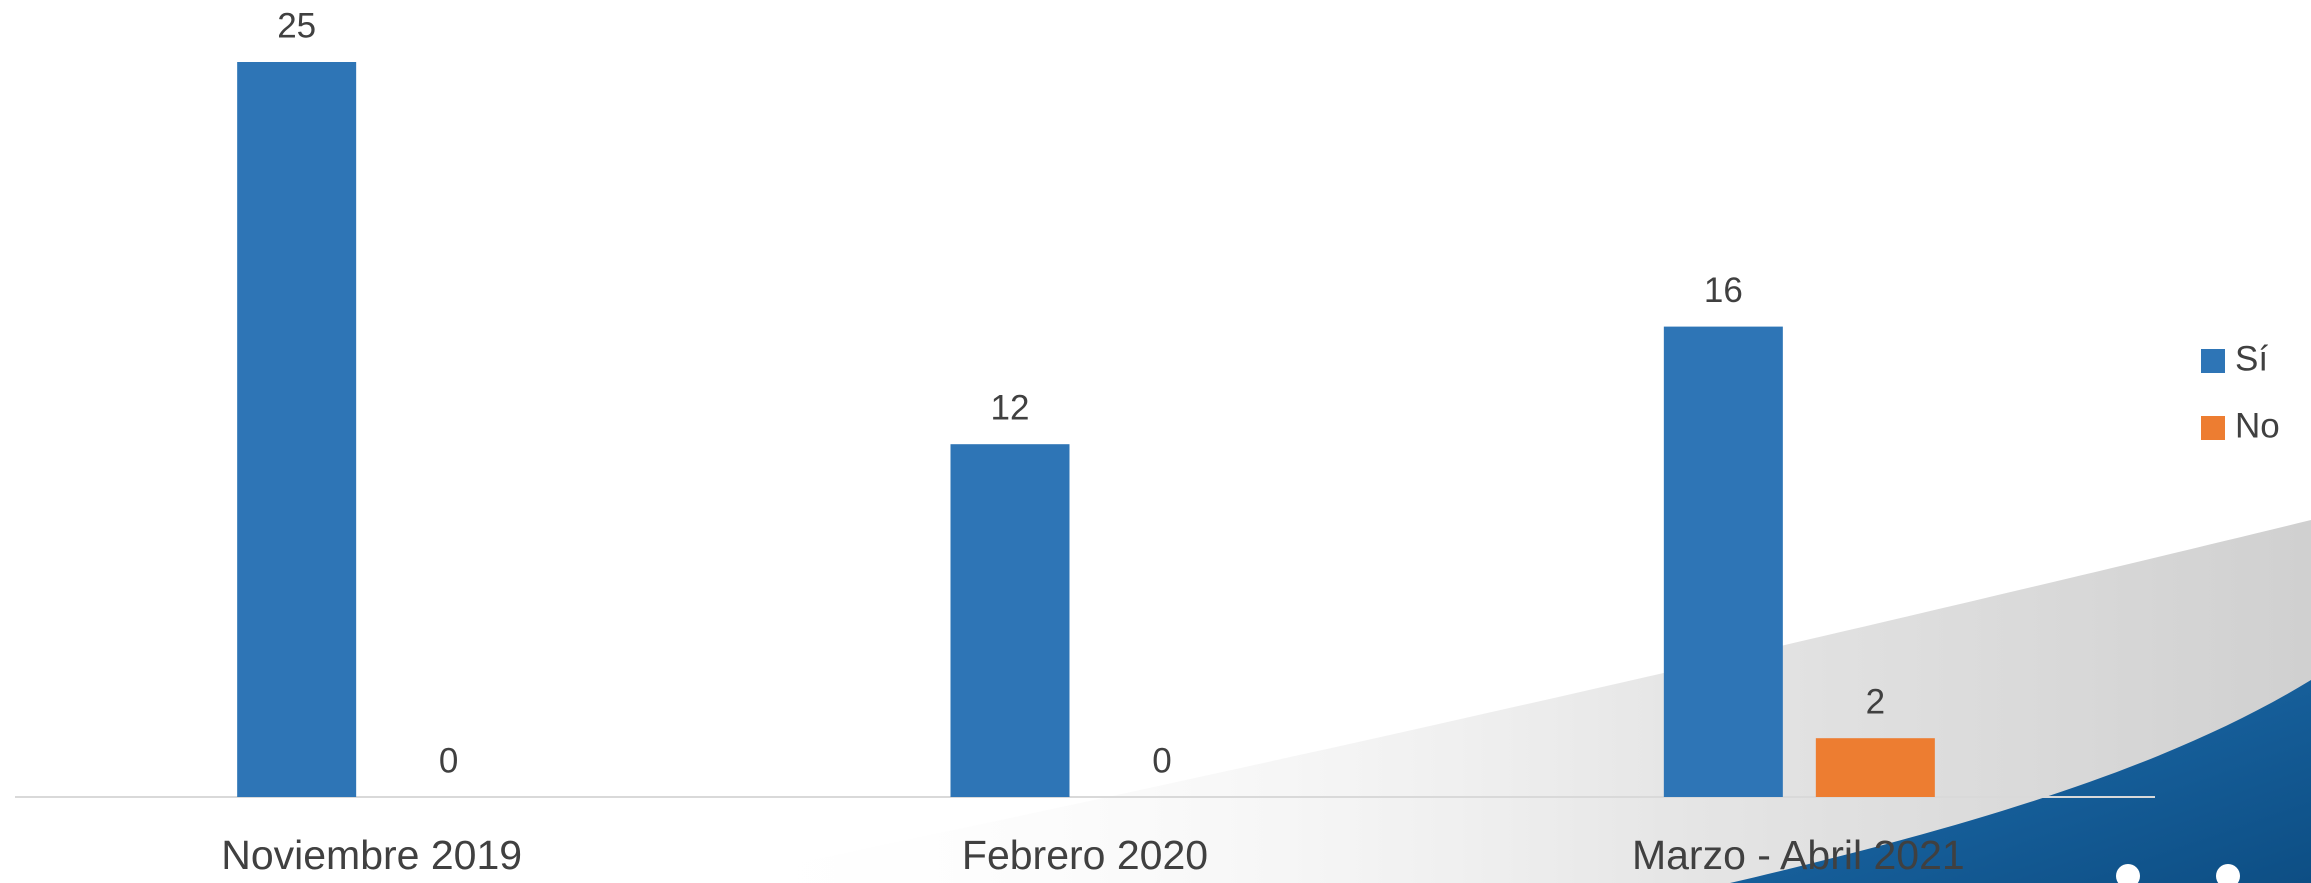  What do you see at coordinates (1085, 855) in the screenshot?
I see `x-tick-label: Febrero 2020` at bounding box center [1085, 855].